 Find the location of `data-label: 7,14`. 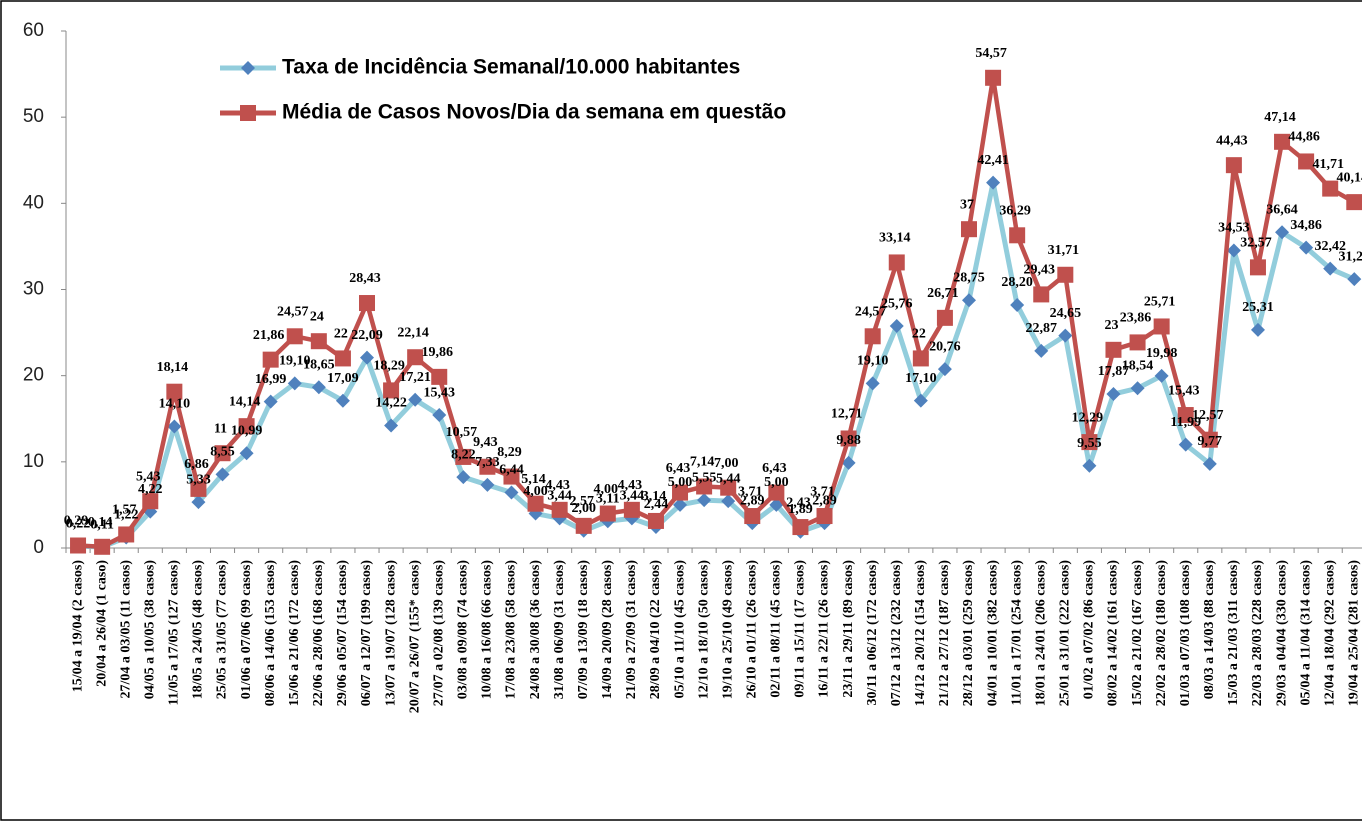

data-label: 7,14 is located at coordinates (702, 462).